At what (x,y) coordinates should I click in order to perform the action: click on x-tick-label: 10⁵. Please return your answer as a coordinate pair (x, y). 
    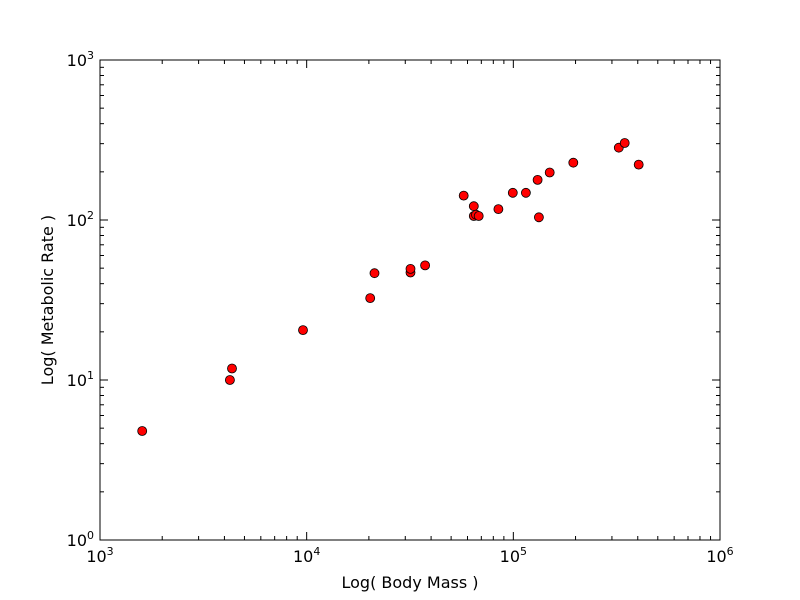
    Looking at the image, I should click on (513, 555).